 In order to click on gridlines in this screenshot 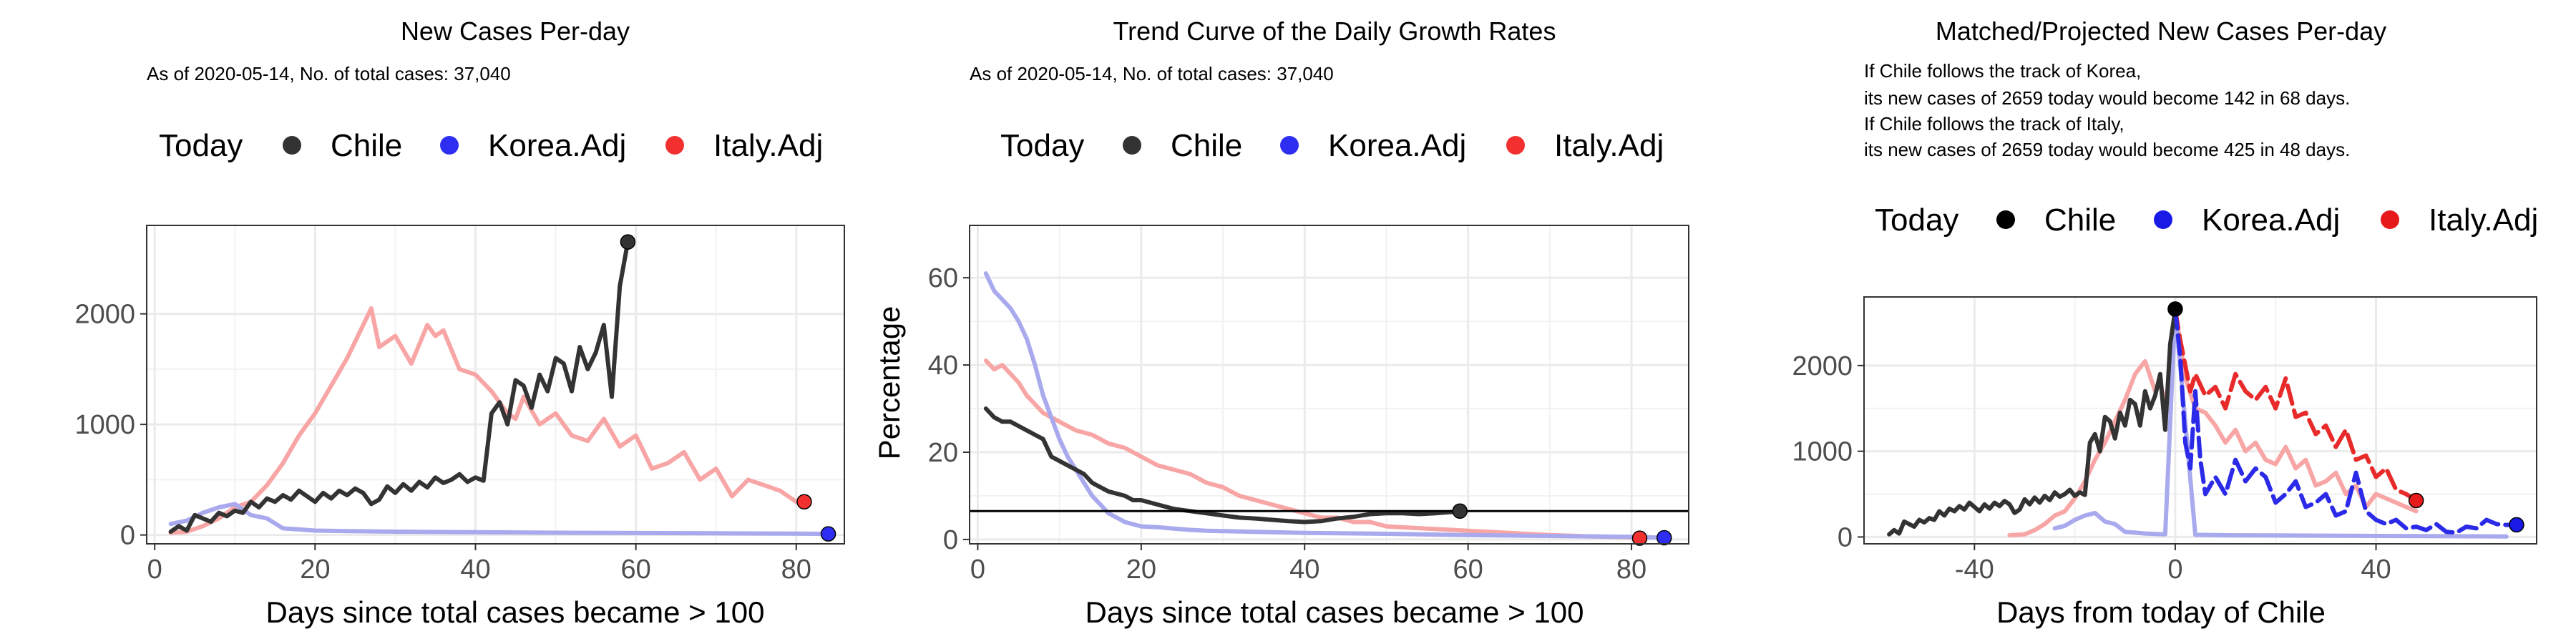, I will do `click(1329, 384)`.